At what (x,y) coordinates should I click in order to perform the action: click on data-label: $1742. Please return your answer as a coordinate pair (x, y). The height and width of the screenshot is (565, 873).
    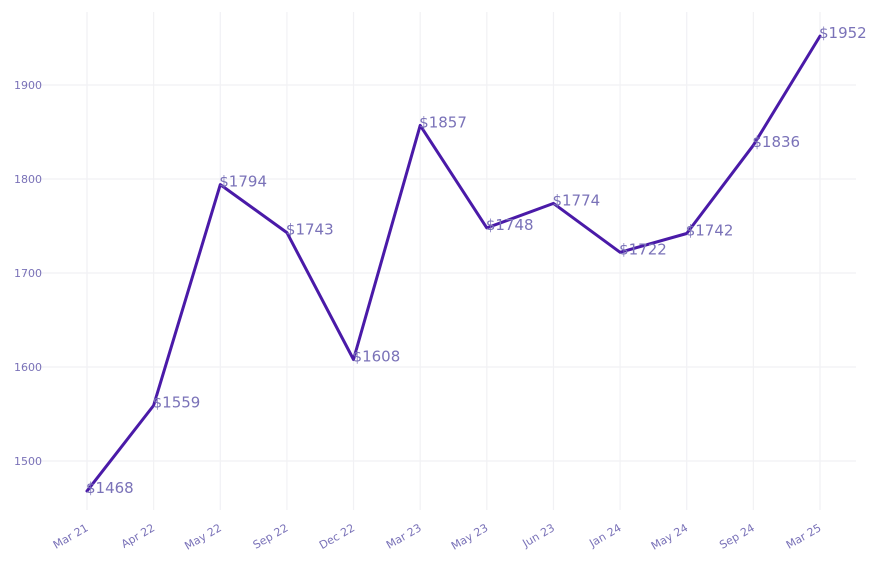
    Looking at the image, I should click on (710, 231).